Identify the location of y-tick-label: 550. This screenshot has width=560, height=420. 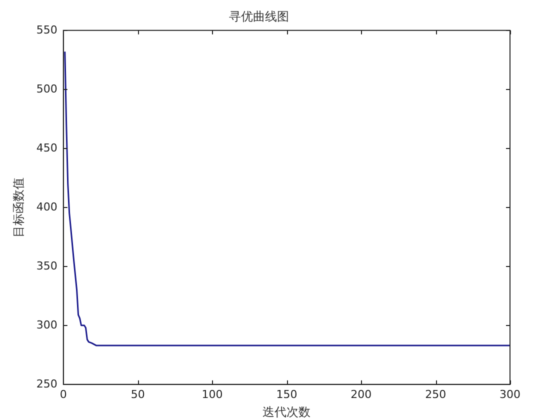
(47, 29).